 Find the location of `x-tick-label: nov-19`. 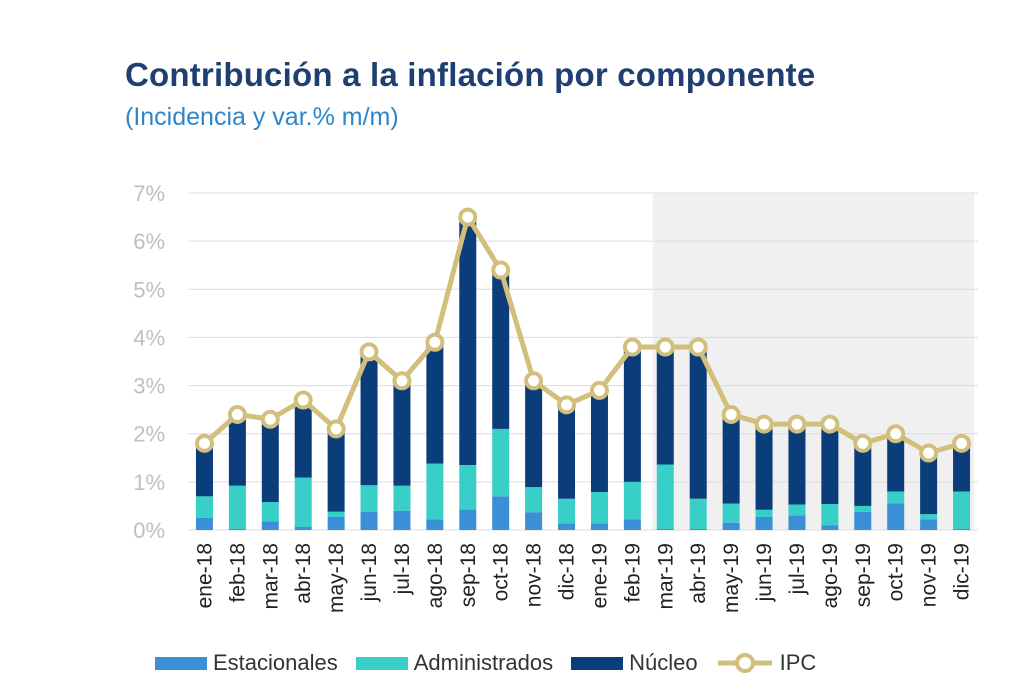

x-tick-label: nov-19 is located at coordinates (929, 575).